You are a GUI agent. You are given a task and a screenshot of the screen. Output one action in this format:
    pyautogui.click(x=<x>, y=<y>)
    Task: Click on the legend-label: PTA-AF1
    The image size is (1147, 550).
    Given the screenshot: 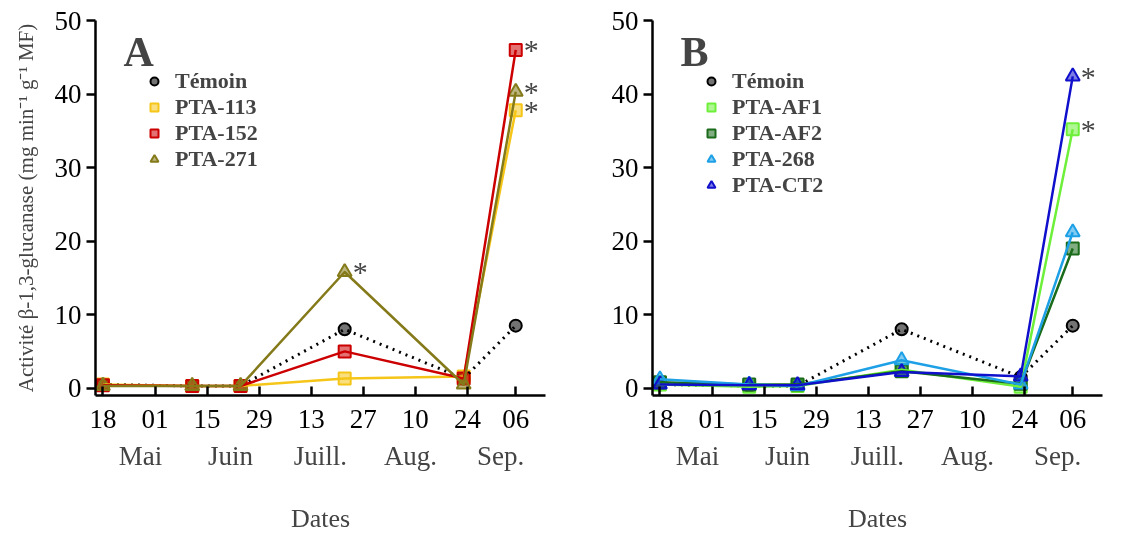 What is the action you would take?
    pyautogui.click(x=777, y=107)
    